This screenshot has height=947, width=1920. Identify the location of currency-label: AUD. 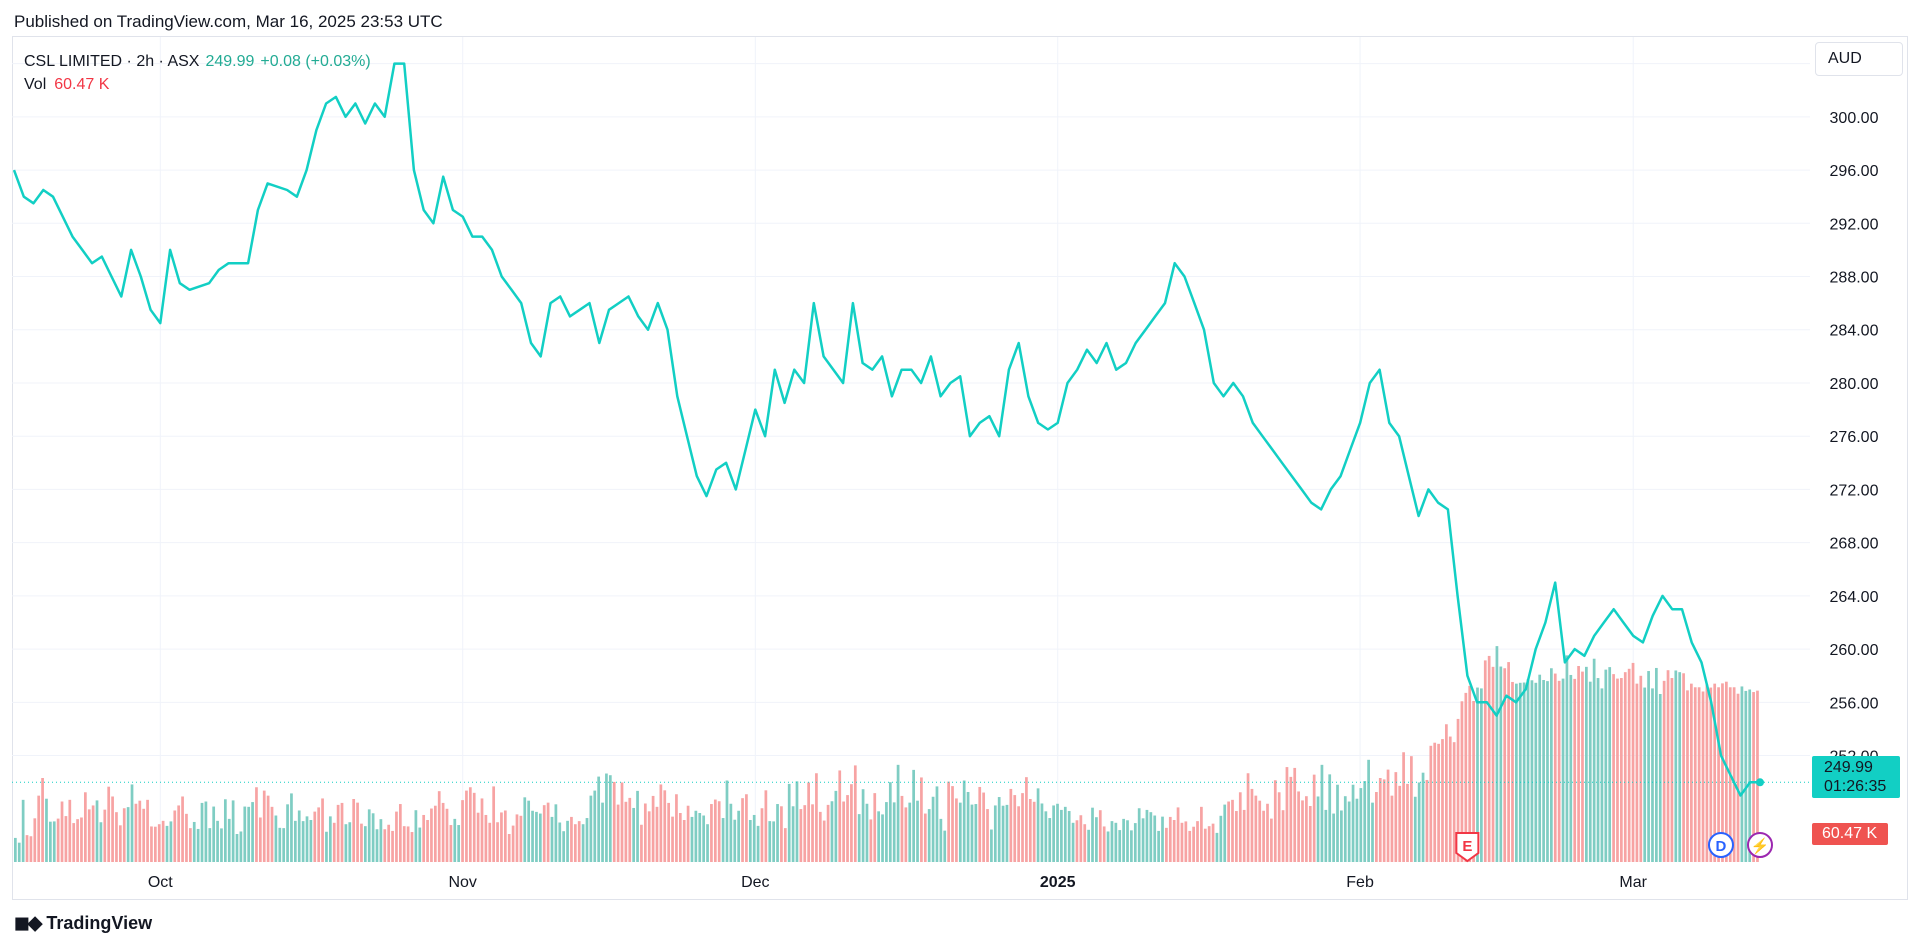
(1845, 58).